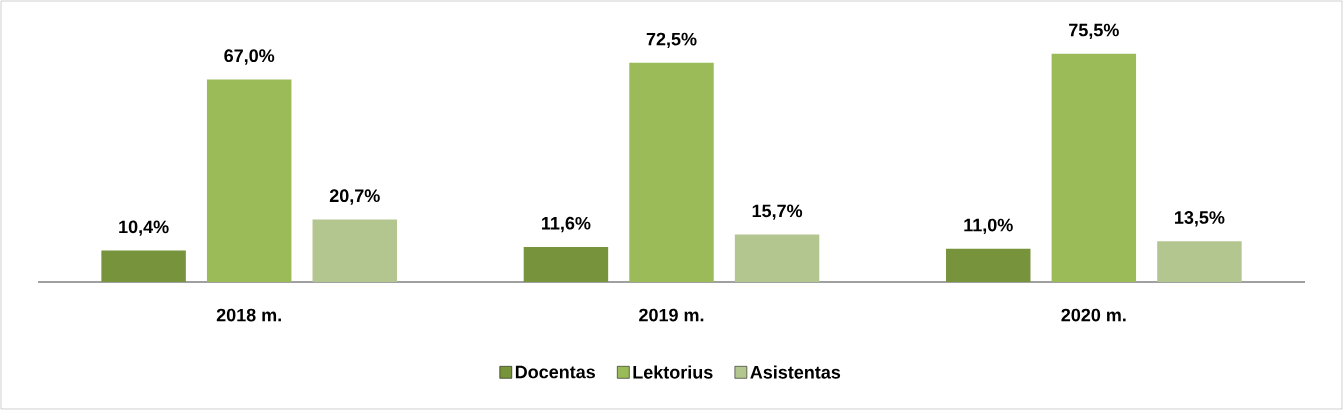 This screenshot has width=1343, height=410. What do you see at coordinates (1094, 31) in the screenshot?
I see `data-label: 75,5%` at bounding box center [1094, 31].